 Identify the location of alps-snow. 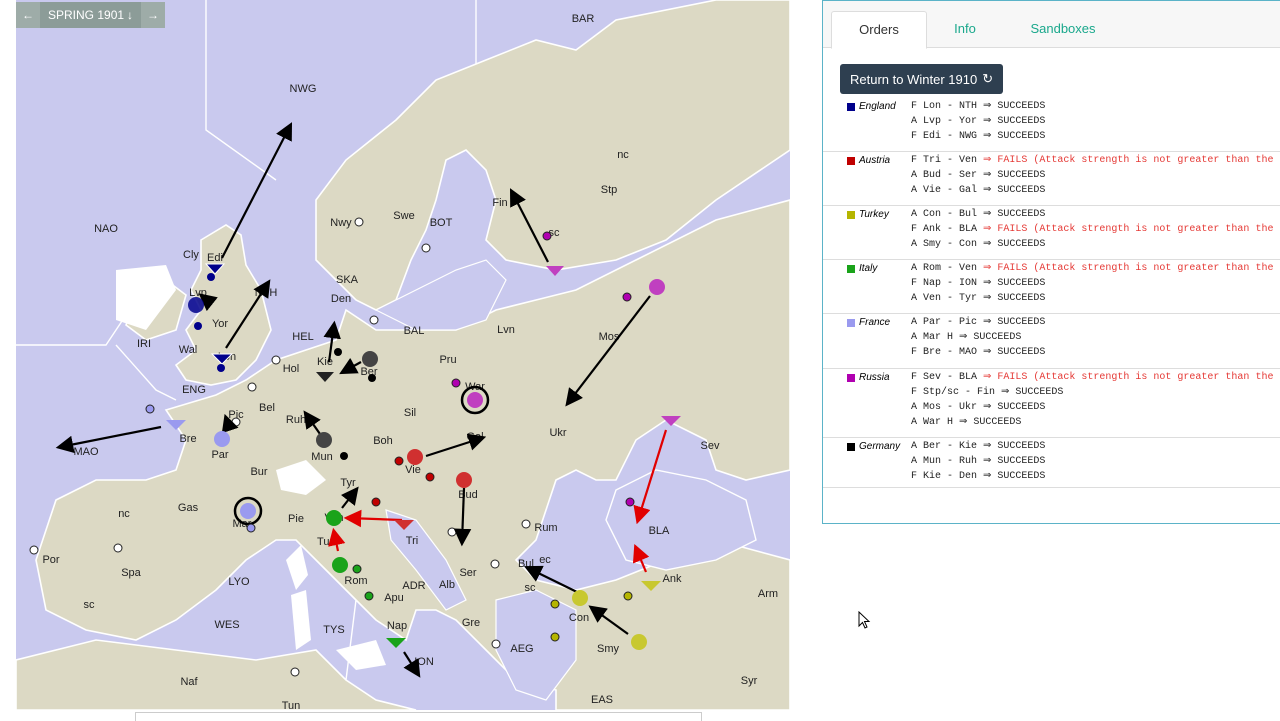
(301, 477).